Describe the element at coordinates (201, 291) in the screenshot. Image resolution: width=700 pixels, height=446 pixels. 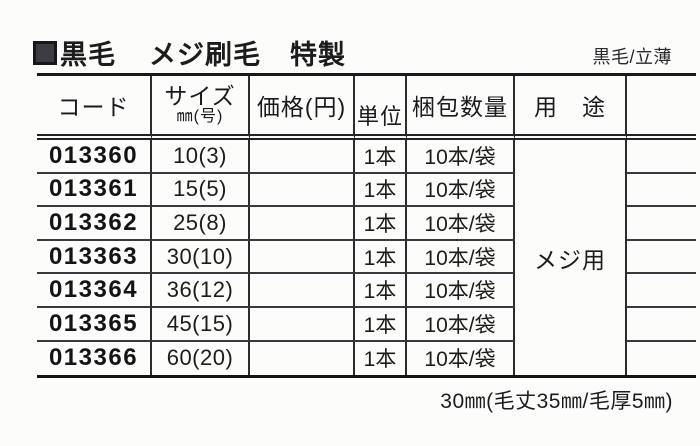
I see `table-row-size: 36(12)` at that location.